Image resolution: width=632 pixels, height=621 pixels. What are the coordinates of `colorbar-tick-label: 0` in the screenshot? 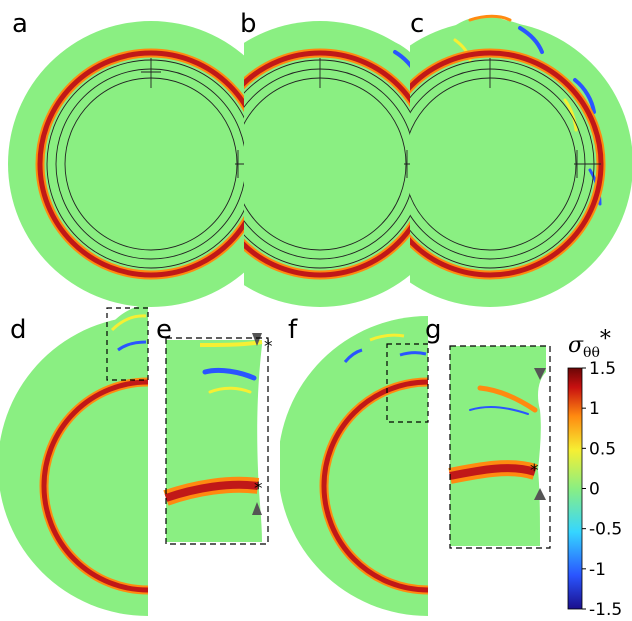 It's located at (594, 490).